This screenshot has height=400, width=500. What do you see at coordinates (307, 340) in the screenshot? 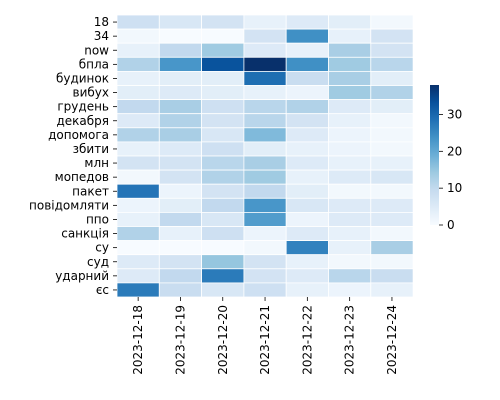
I see `x-tick-label: 2023-12-22` at bounding box center [307, 340].